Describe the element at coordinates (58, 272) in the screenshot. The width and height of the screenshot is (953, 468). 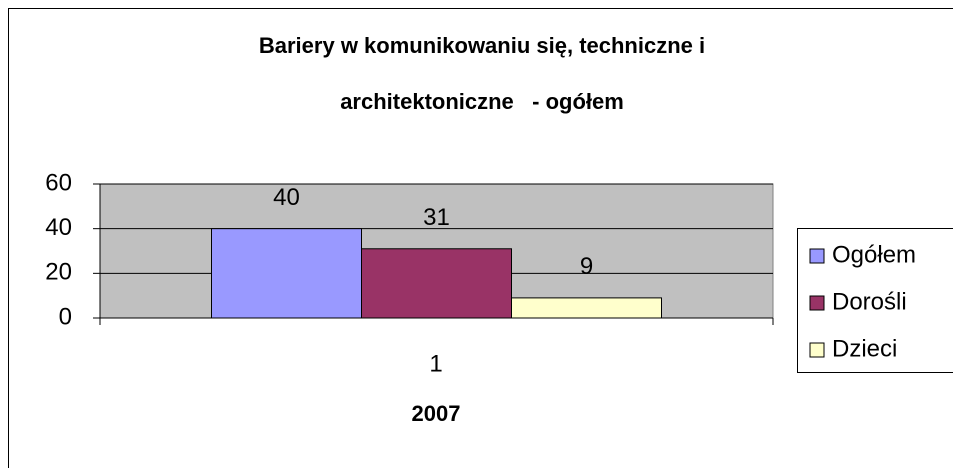
I see `y-tick-label: 20` at that location.